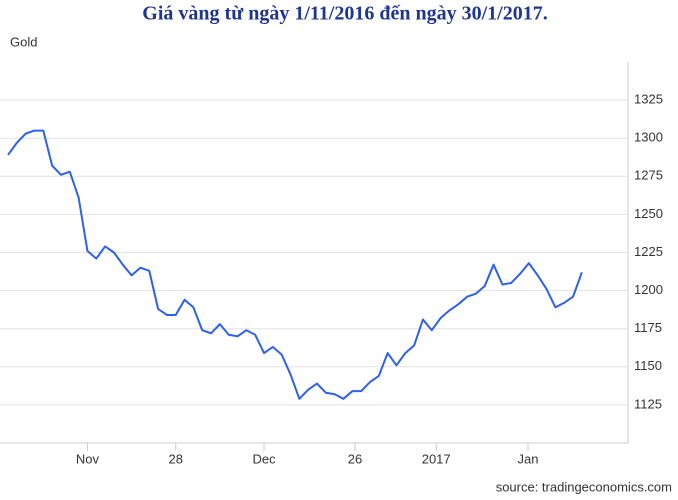 The width and height of the screenshot is (678, 500). I want to click on y-tick-label: 1125, so click(648, 403).